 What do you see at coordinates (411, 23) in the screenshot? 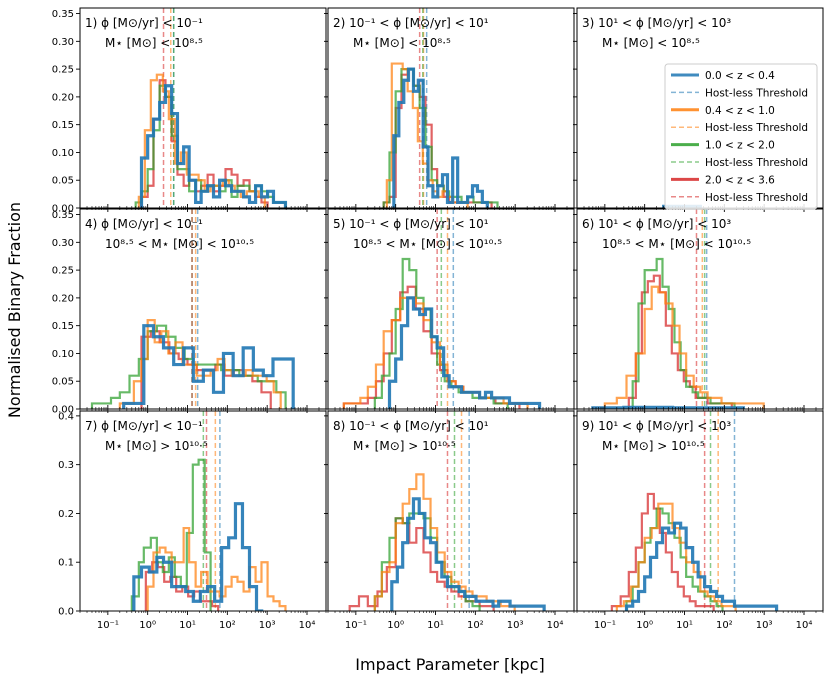
I see `panel-title-line1: 2) 10⁻¹ < ϕ [M⊙/yr] < 10¹` at bounding box center [411, 23].